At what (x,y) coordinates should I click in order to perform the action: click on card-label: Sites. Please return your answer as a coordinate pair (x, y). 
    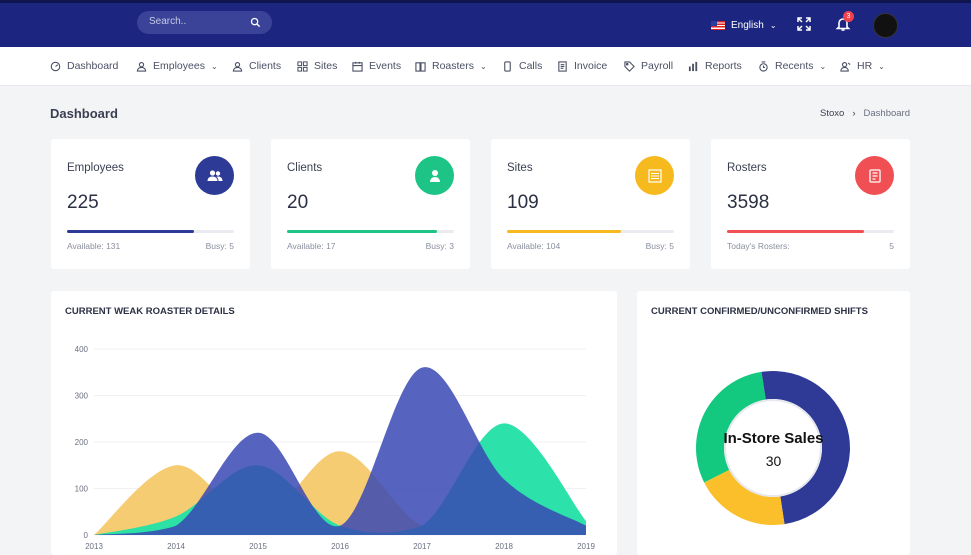
    Looking at the image, I should click on (520, 168).